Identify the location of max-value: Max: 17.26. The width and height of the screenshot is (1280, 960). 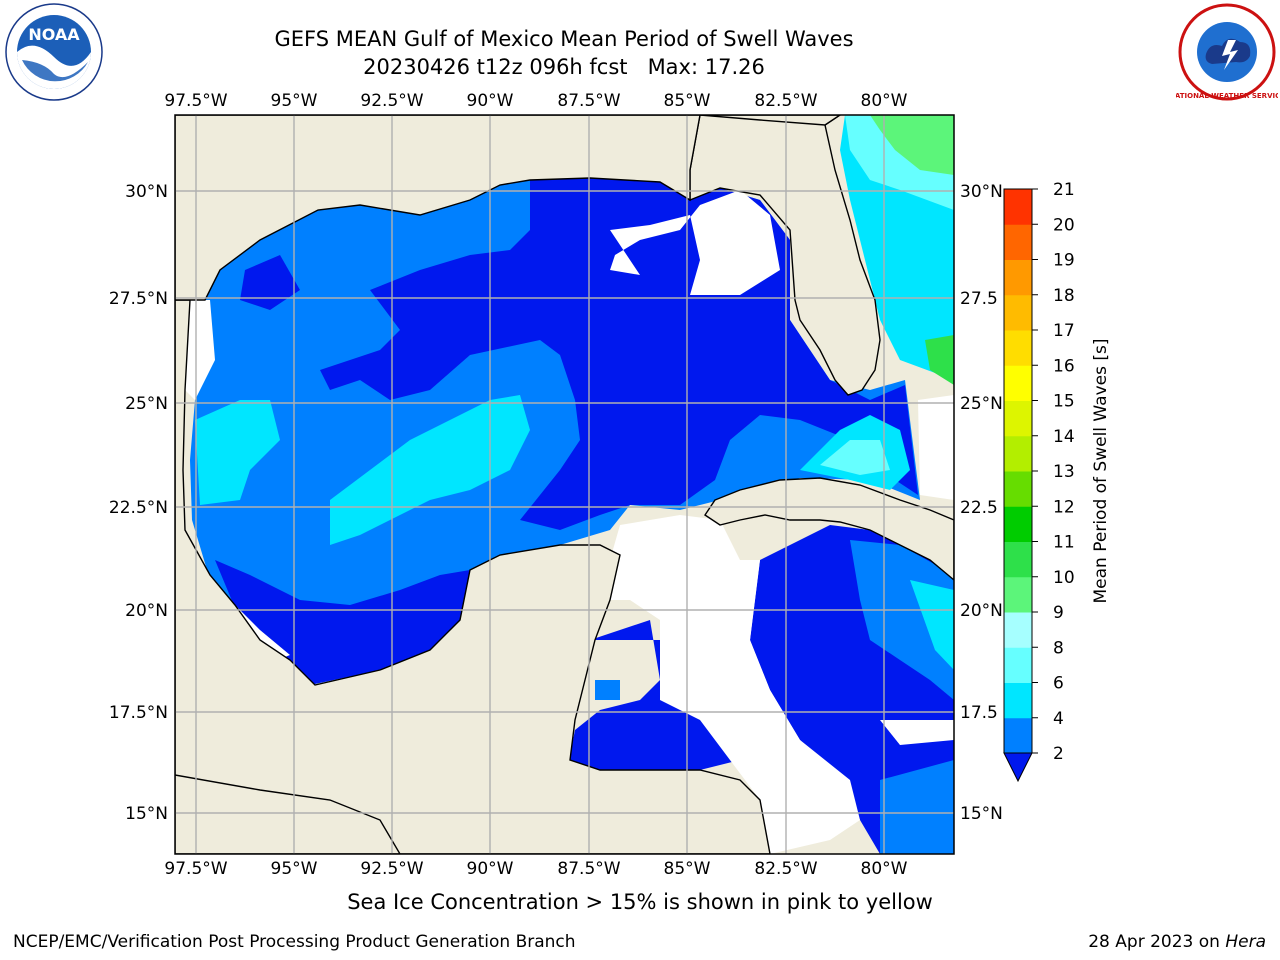
(706, 67).